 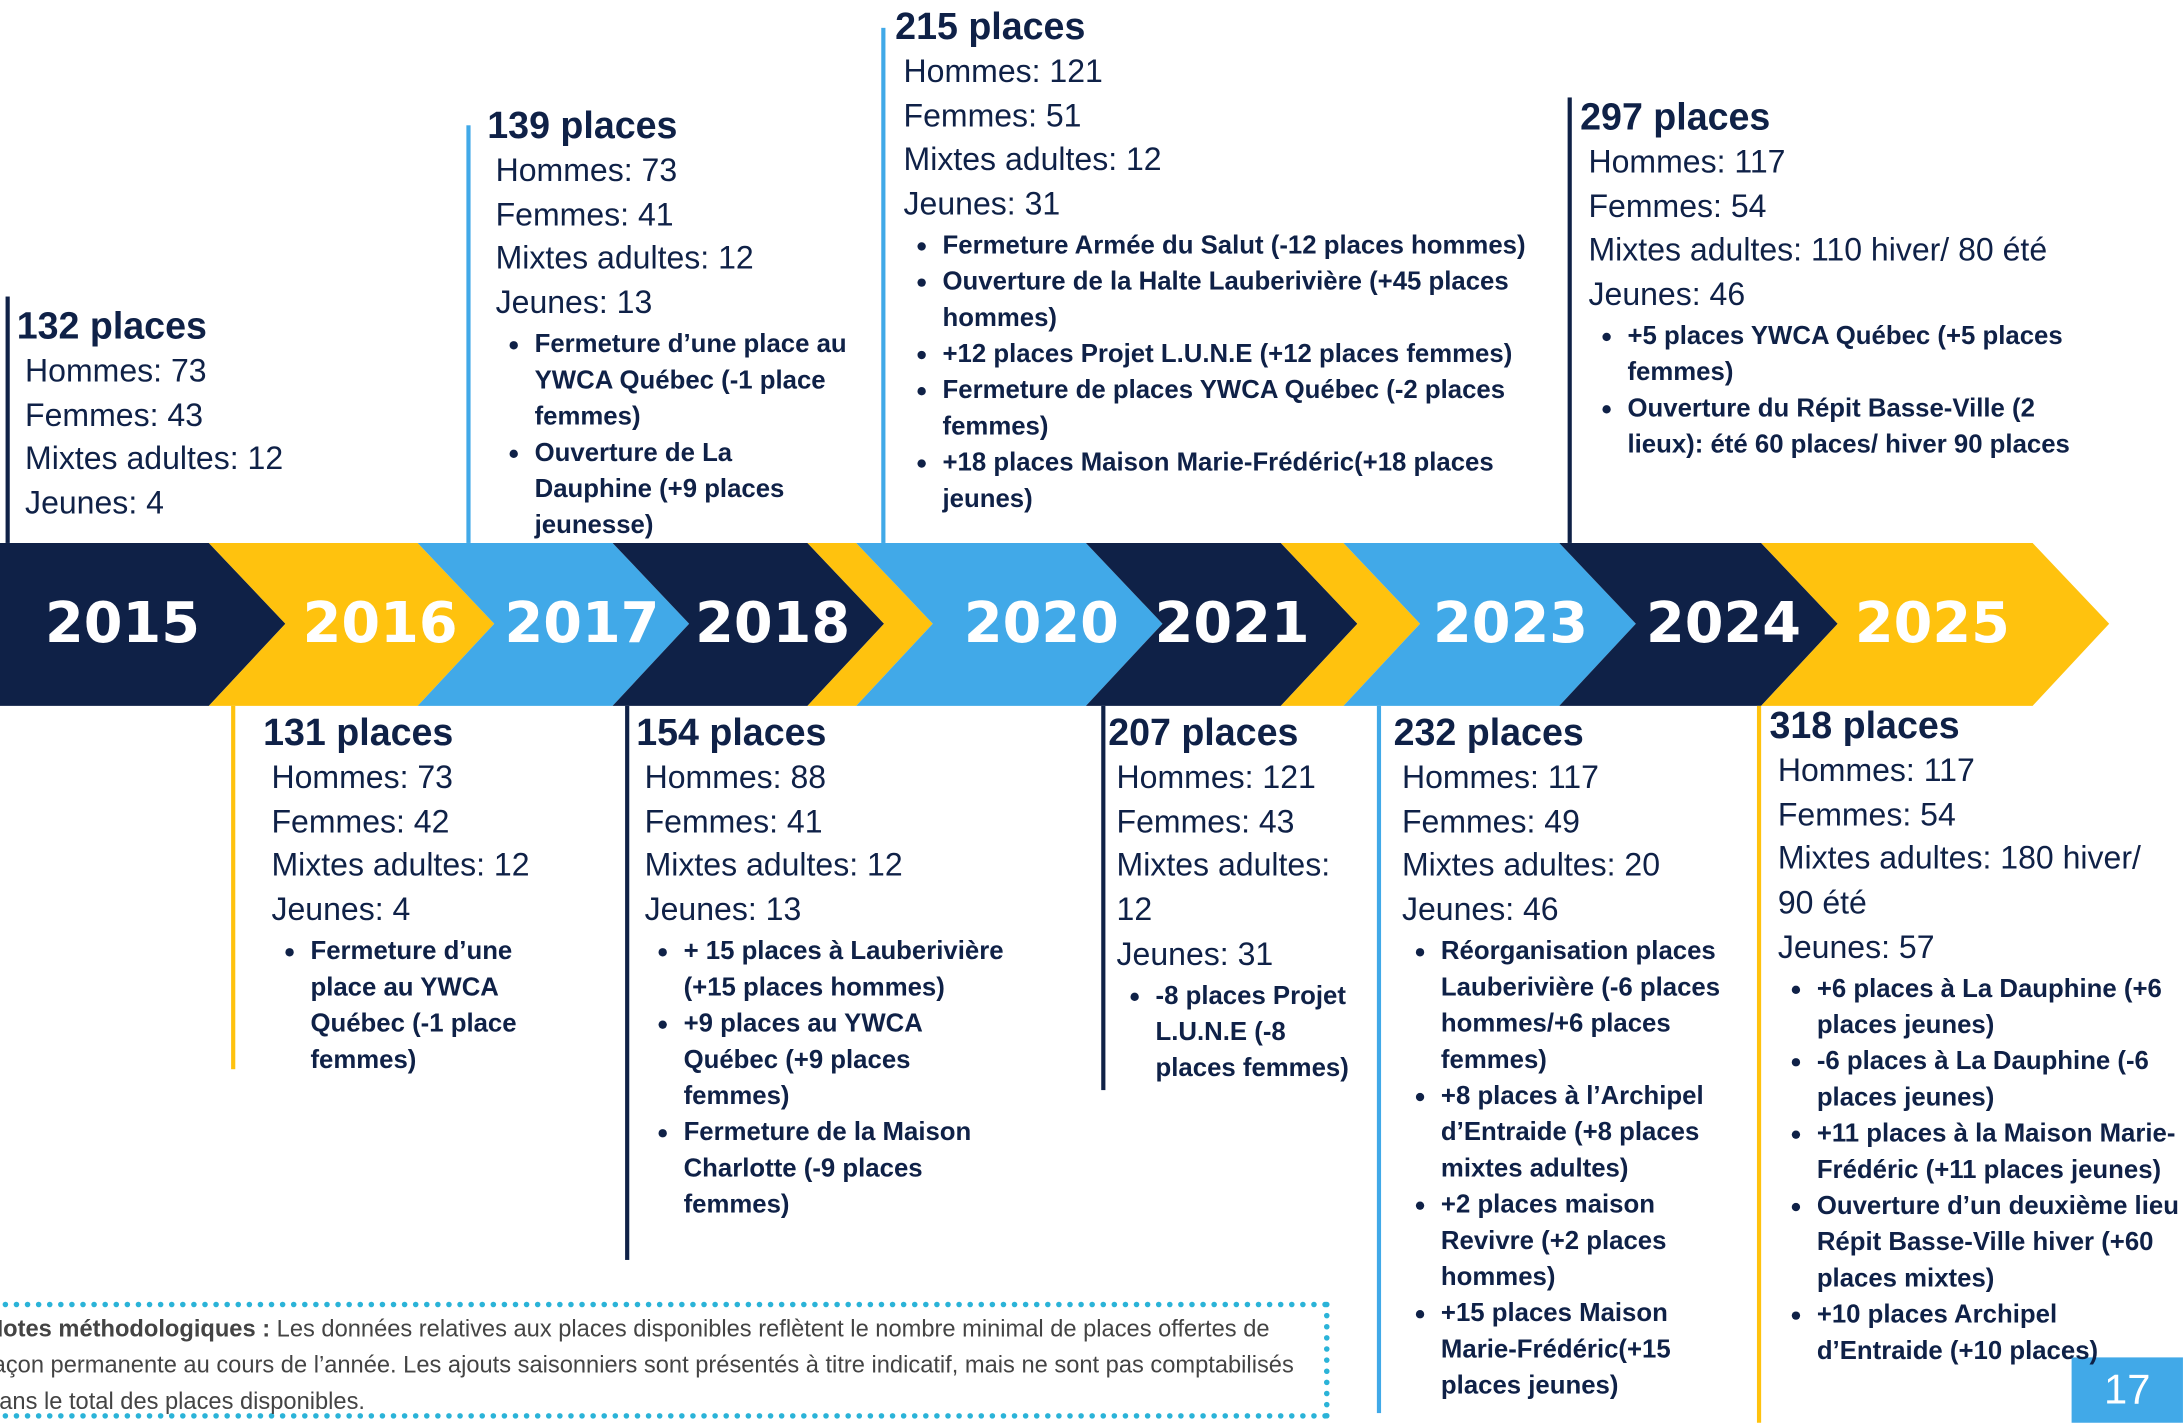 What do you see at coordinates (1511, 623) in the screenshot?
I see `year-label: 2023` at bounding box center [1511, 623].